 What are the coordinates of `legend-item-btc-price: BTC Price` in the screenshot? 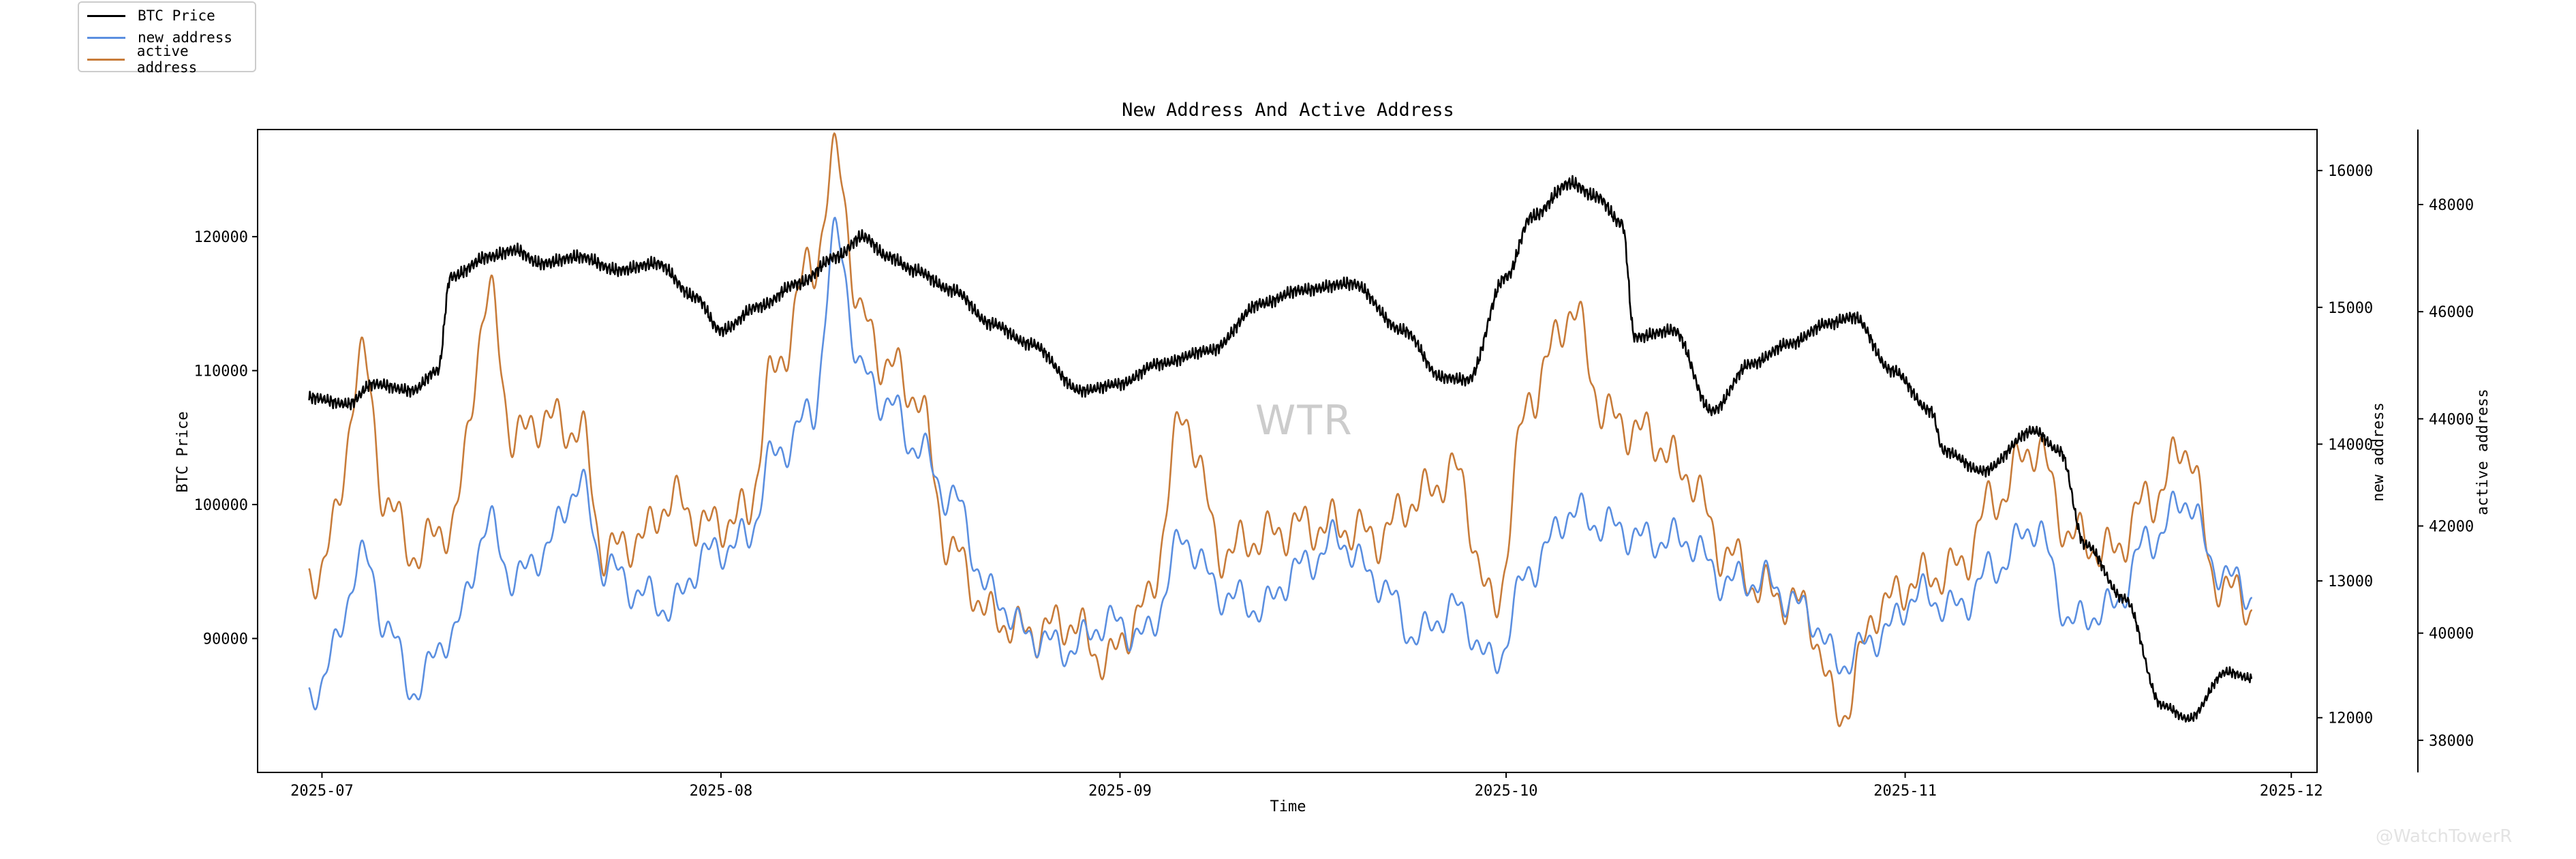 It's located at (151, 16).